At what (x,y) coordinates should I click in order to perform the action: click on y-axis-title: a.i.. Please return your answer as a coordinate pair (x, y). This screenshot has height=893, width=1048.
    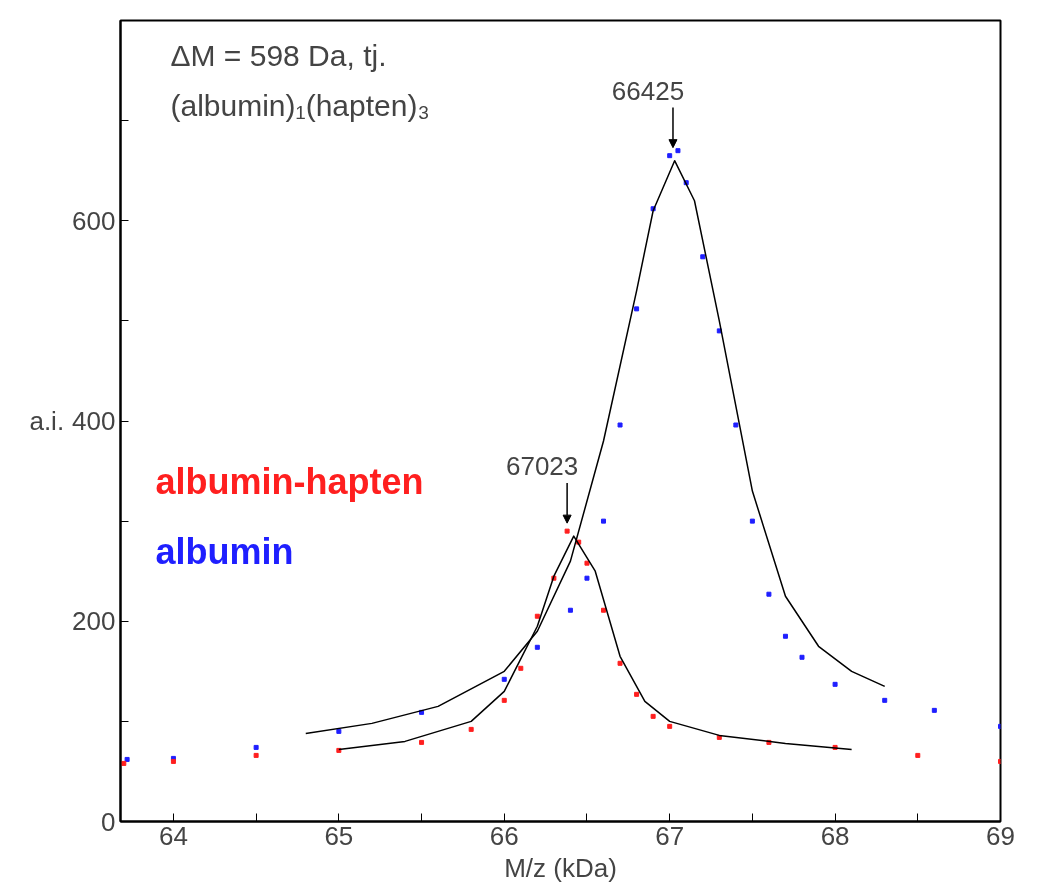
    Looking at the image, I should click on (47, 421).